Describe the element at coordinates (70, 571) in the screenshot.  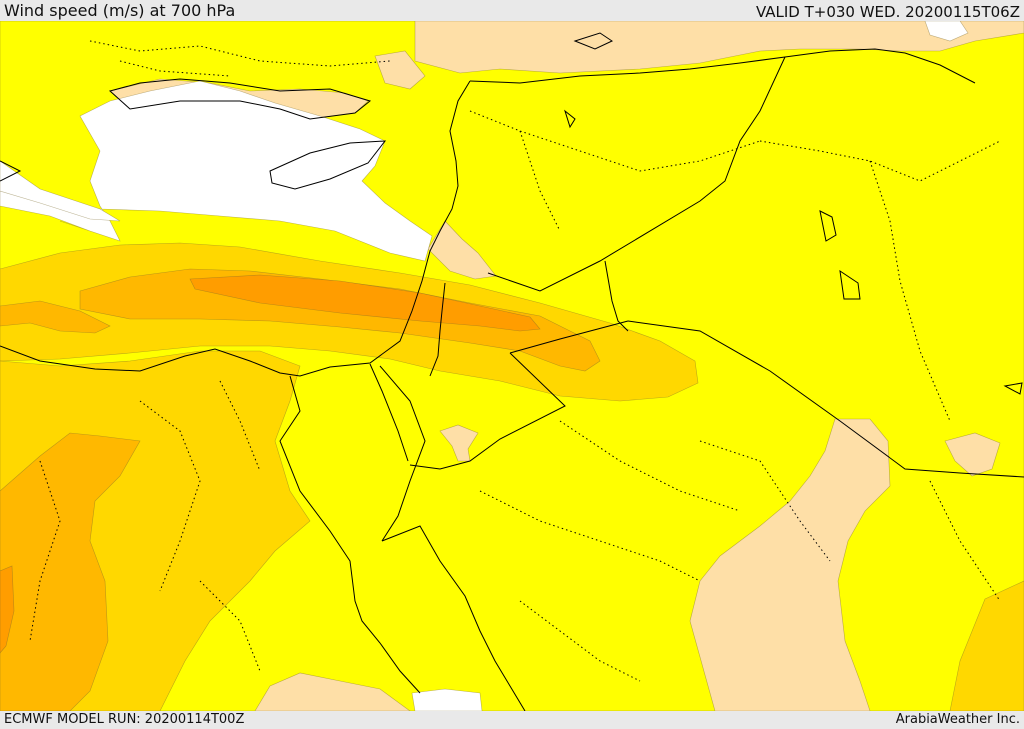
I see `strong-wind-zone-sahara` at that location.